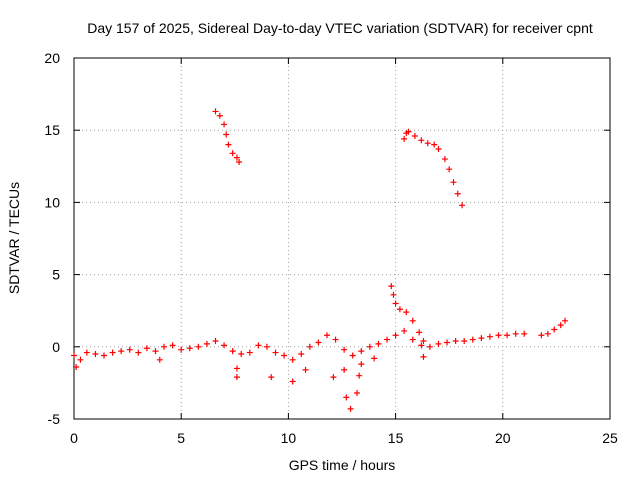 The width and height of the screenshot is (640, 480). I want to click on x-tick-label: 20, so click(503, 438).